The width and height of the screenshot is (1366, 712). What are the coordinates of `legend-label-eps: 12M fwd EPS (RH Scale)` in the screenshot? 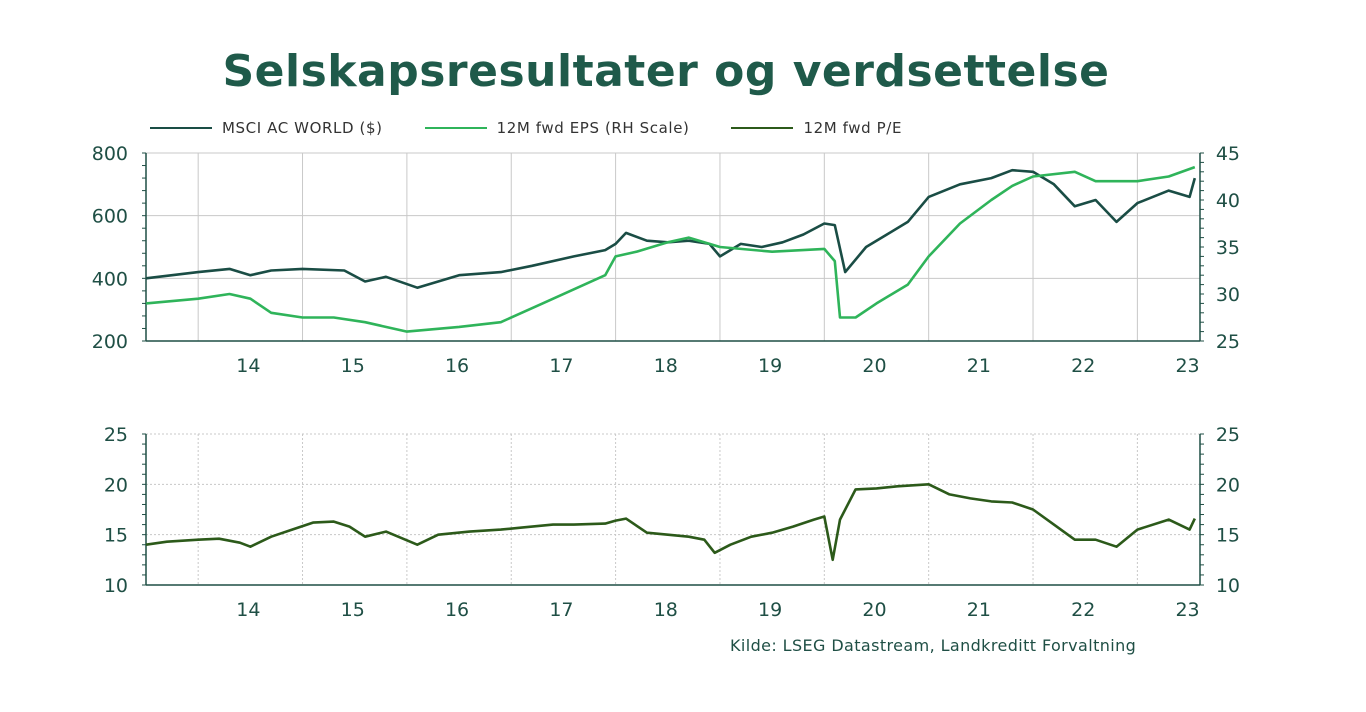 It's located at (593, 128).